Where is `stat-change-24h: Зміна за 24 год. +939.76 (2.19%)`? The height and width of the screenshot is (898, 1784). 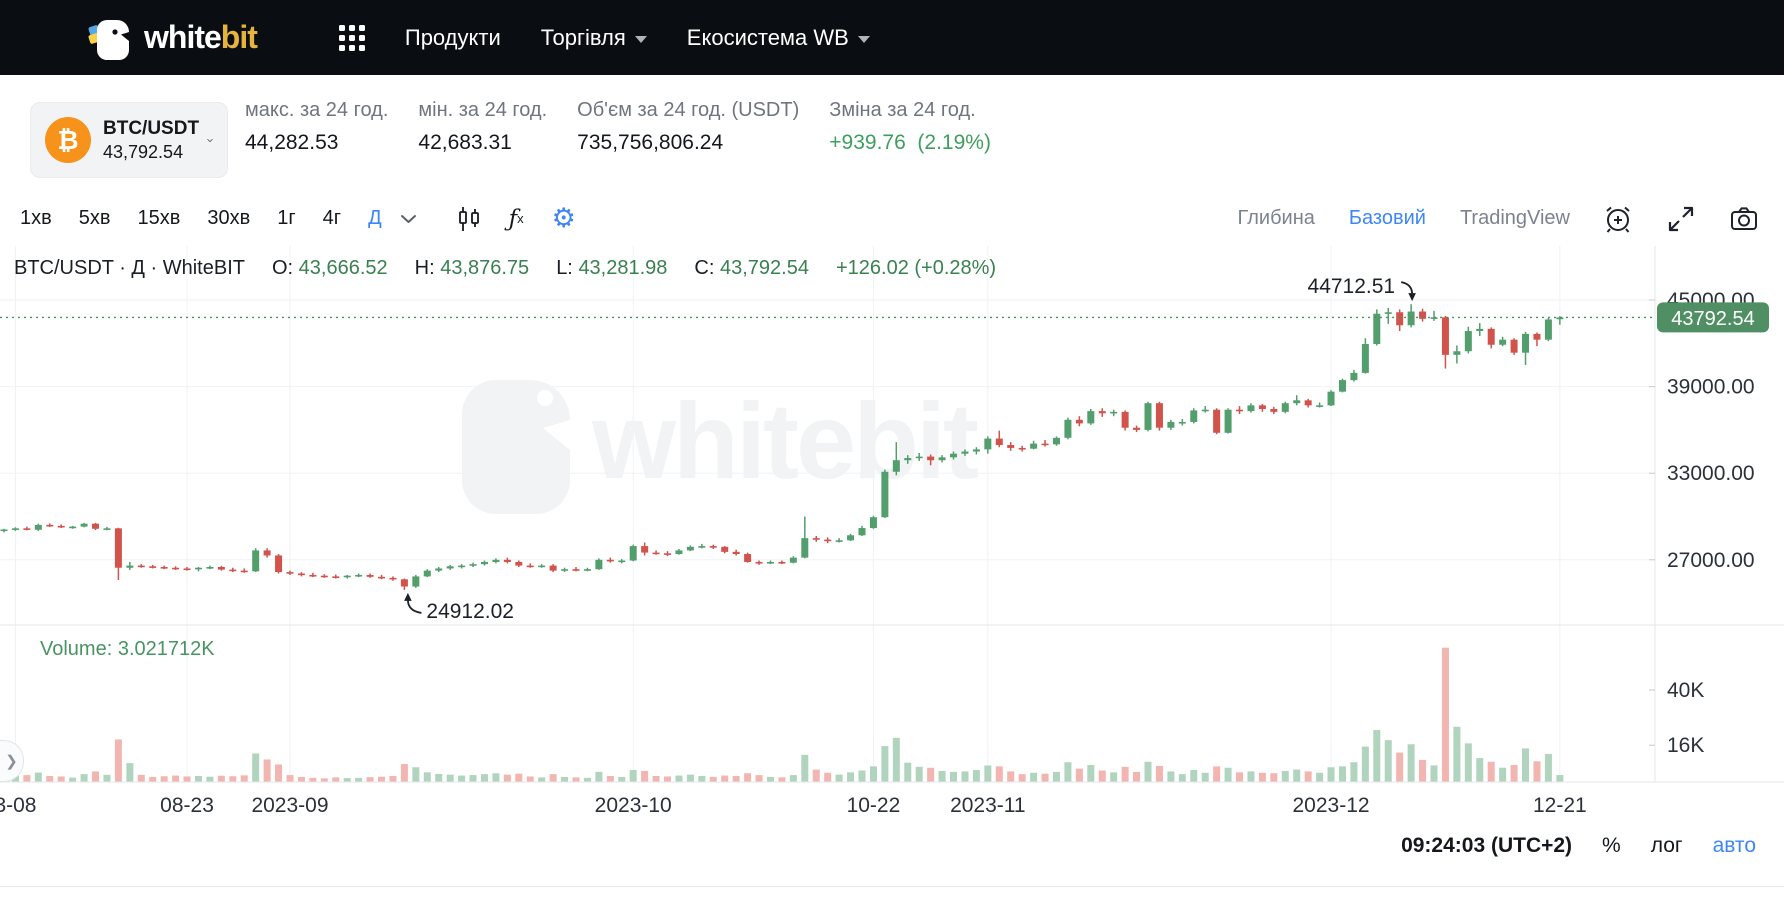 stat-change-24h: Зміна за 24 год. +939.76 (2.19%) is located at coordinates (910, 126).